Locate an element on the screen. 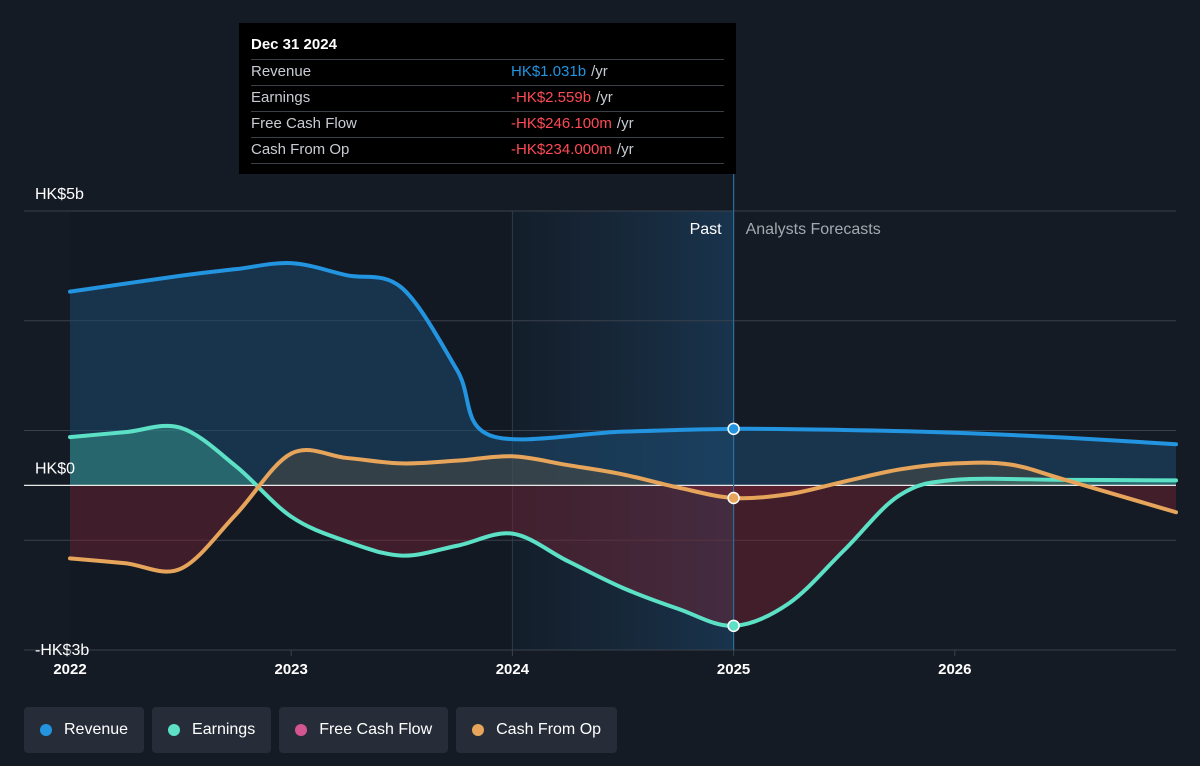 This screenshot has width=1200, height=766. legend-item-free-cash-flow: Free Cash Flow is located at coordinates (364, 730).